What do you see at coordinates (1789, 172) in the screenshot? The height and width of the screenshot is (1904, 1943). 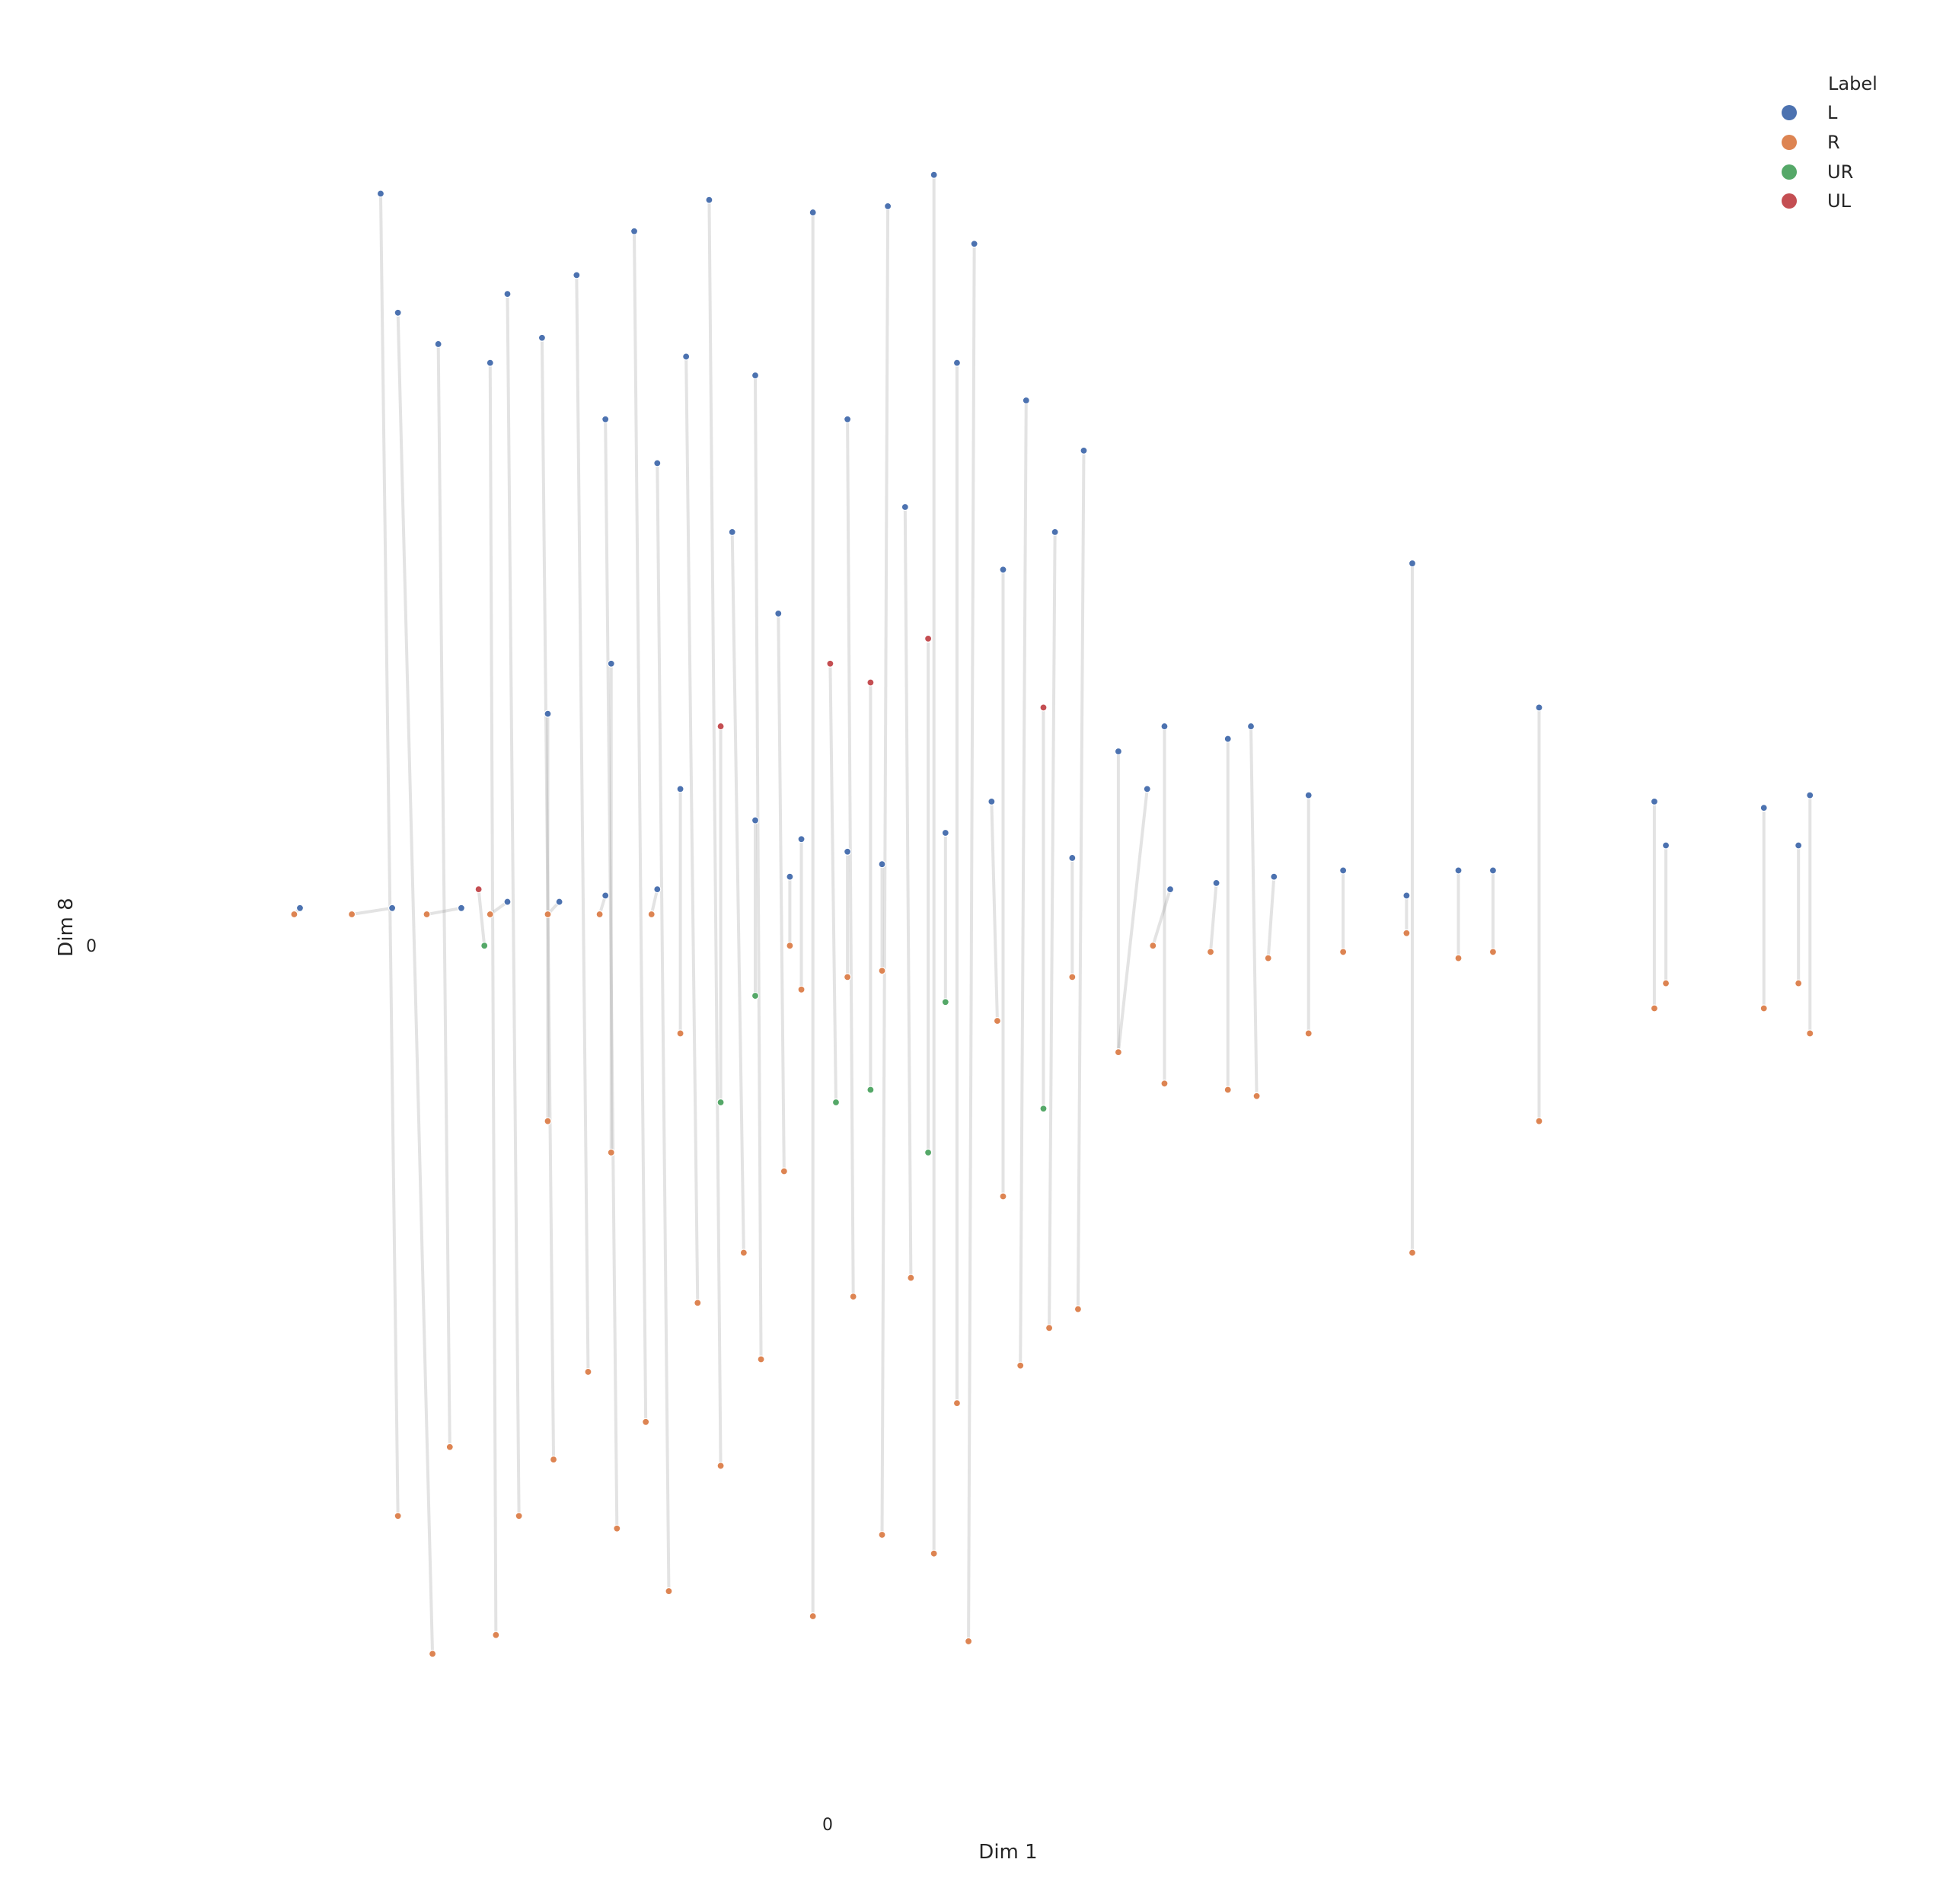 I see `legend-marker-ur` at bounding box center [1789, 172].